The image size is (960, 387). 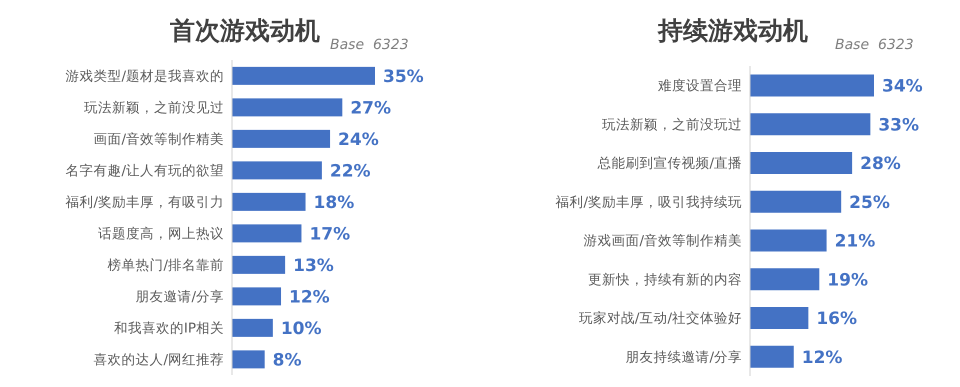 What do you see at coordinates (158, 360) in the screenshot?
I see `y-tick-label: 喜欢的达人/网红推荐` at bounding box center [158, 360].